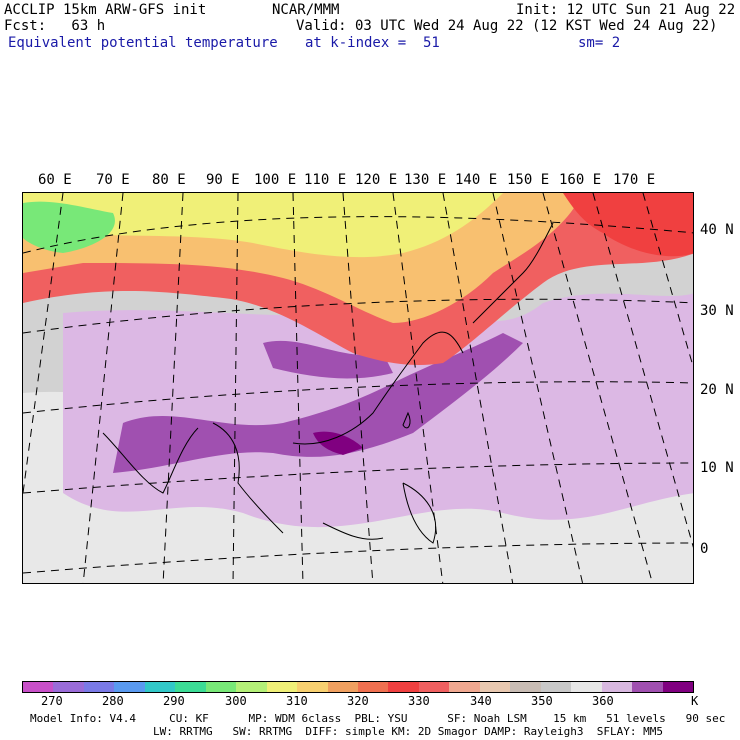 The image size is (740, 740). Describe the element at coordinates (481, 701) in the screenshot. I see `colorbar-tick: 340` at that location.